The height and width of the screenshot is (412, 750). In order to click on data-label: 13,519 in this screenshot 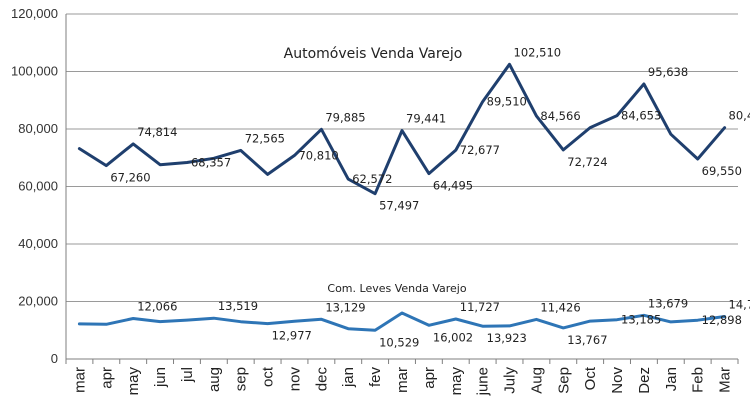, I will do `click(238, 306)`.